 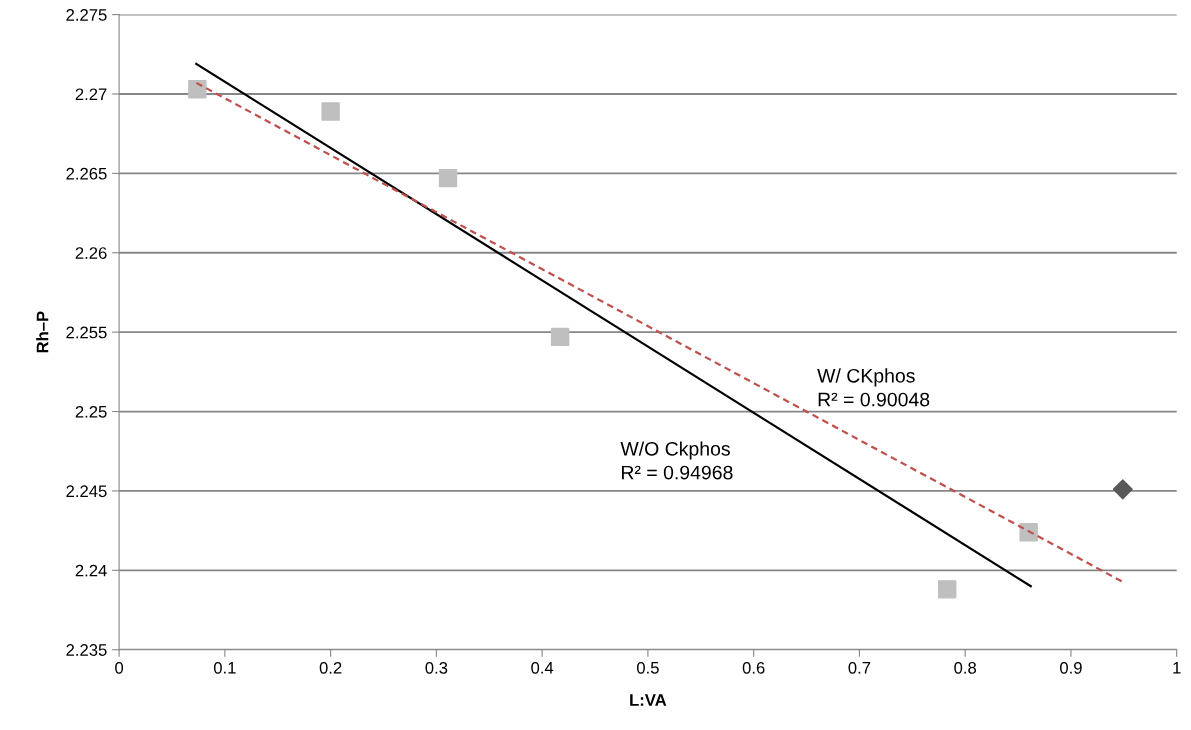 I want to click on x-tick-label: 0.5, so click(x=647, y=667).